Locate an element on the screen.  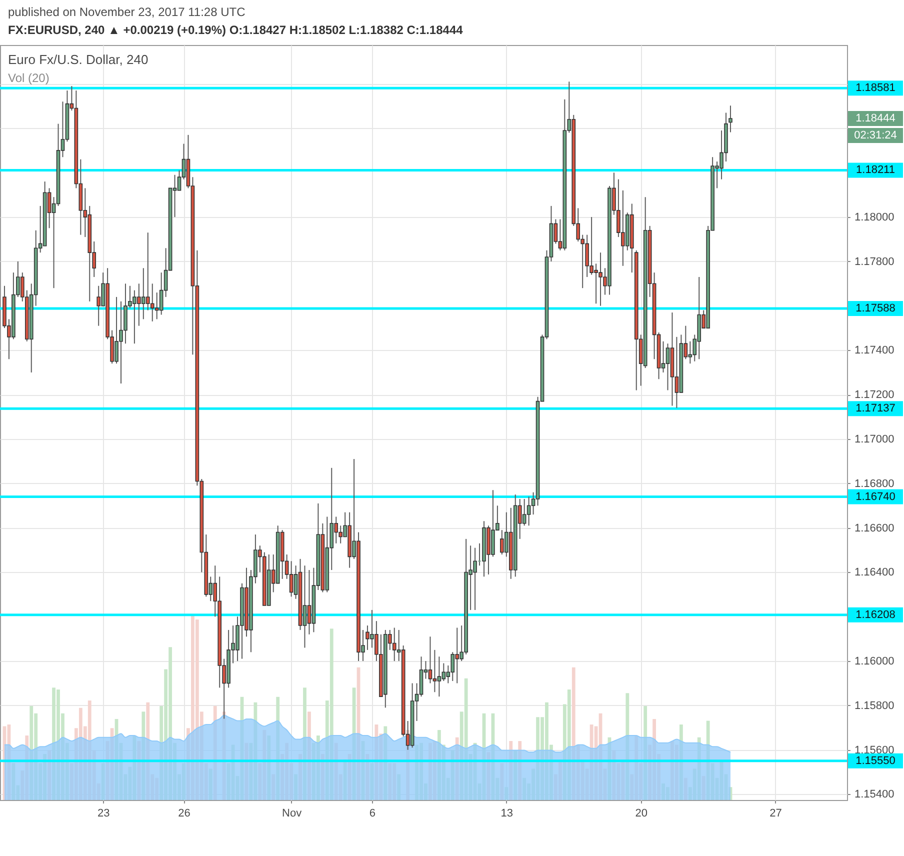
y-tick-label: 1.18000 is located at coordinates (874, 218).